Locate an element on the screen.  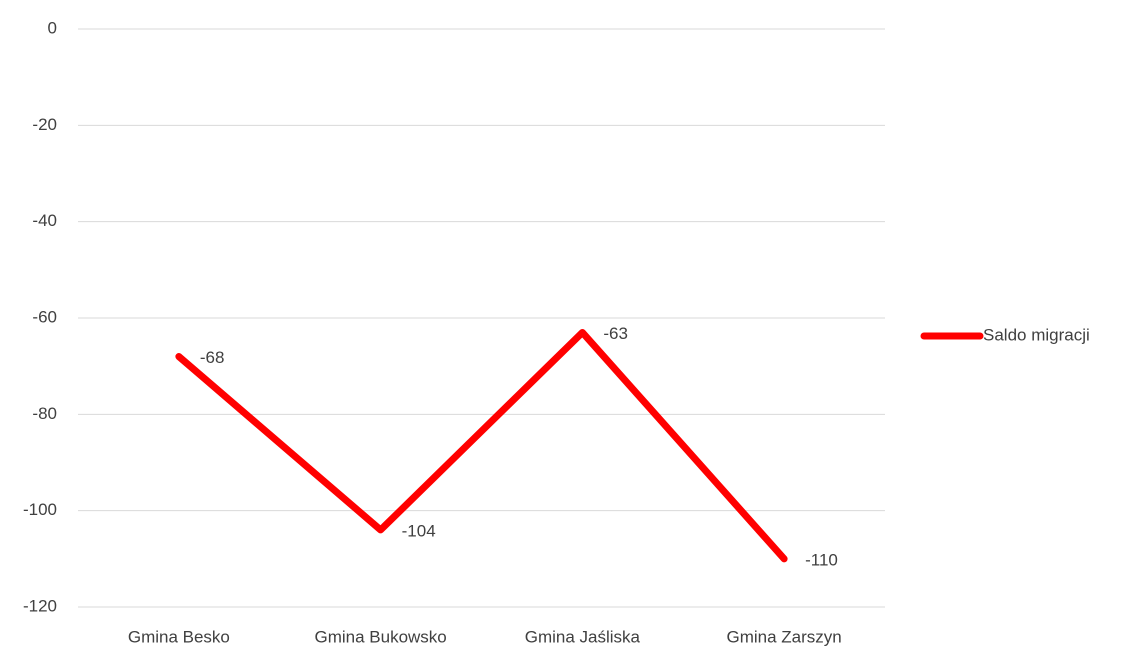
y-tick-label: 0 is located at coordinates (52, 27).